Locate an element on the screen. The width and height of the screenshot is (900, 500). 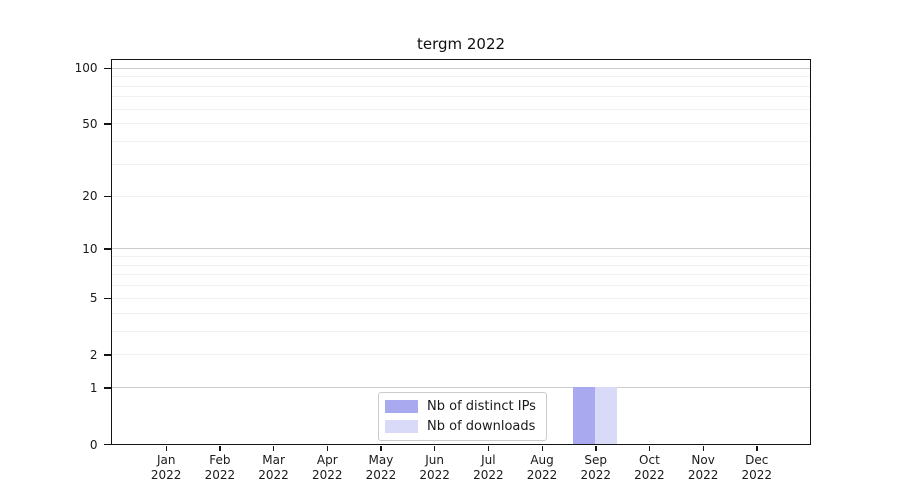
x-tick-label-jan: Jan 2022 is located at coordinates (166, 467).